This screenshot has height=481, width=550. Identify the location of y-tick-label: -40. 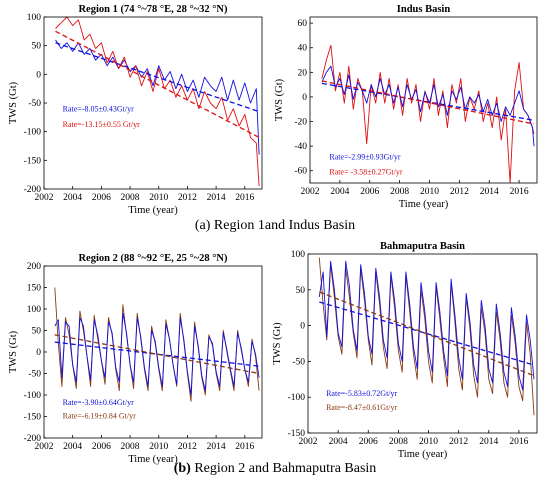
(300, 147).